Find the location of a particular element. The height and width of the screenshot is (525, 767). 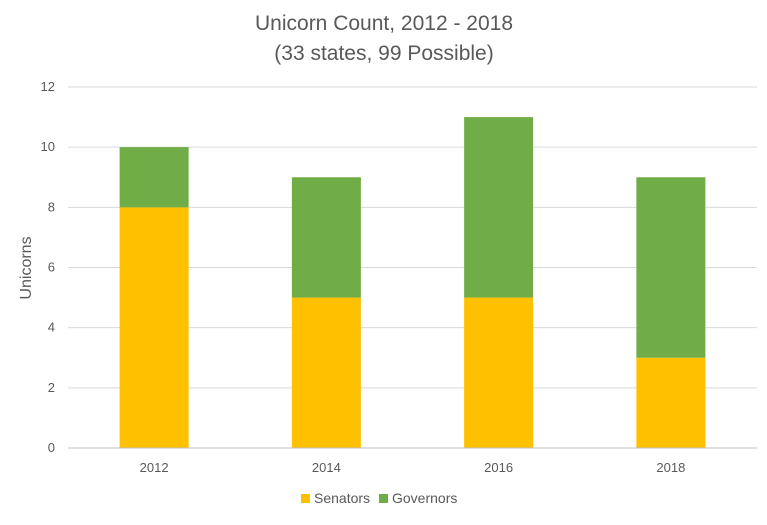

bar-governors-2012 is located at coordinates (154, 177).